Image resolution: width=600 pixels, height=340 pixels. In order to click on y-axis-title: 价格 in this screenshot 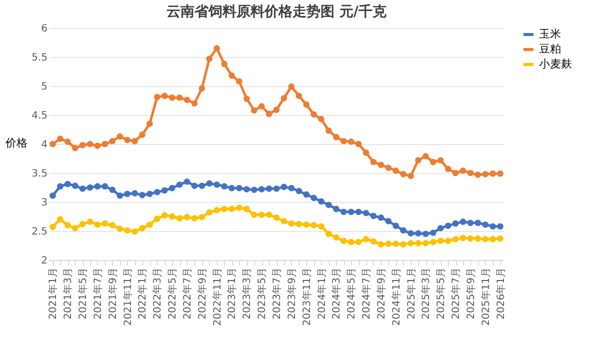, I will do `click(16, 143)`.